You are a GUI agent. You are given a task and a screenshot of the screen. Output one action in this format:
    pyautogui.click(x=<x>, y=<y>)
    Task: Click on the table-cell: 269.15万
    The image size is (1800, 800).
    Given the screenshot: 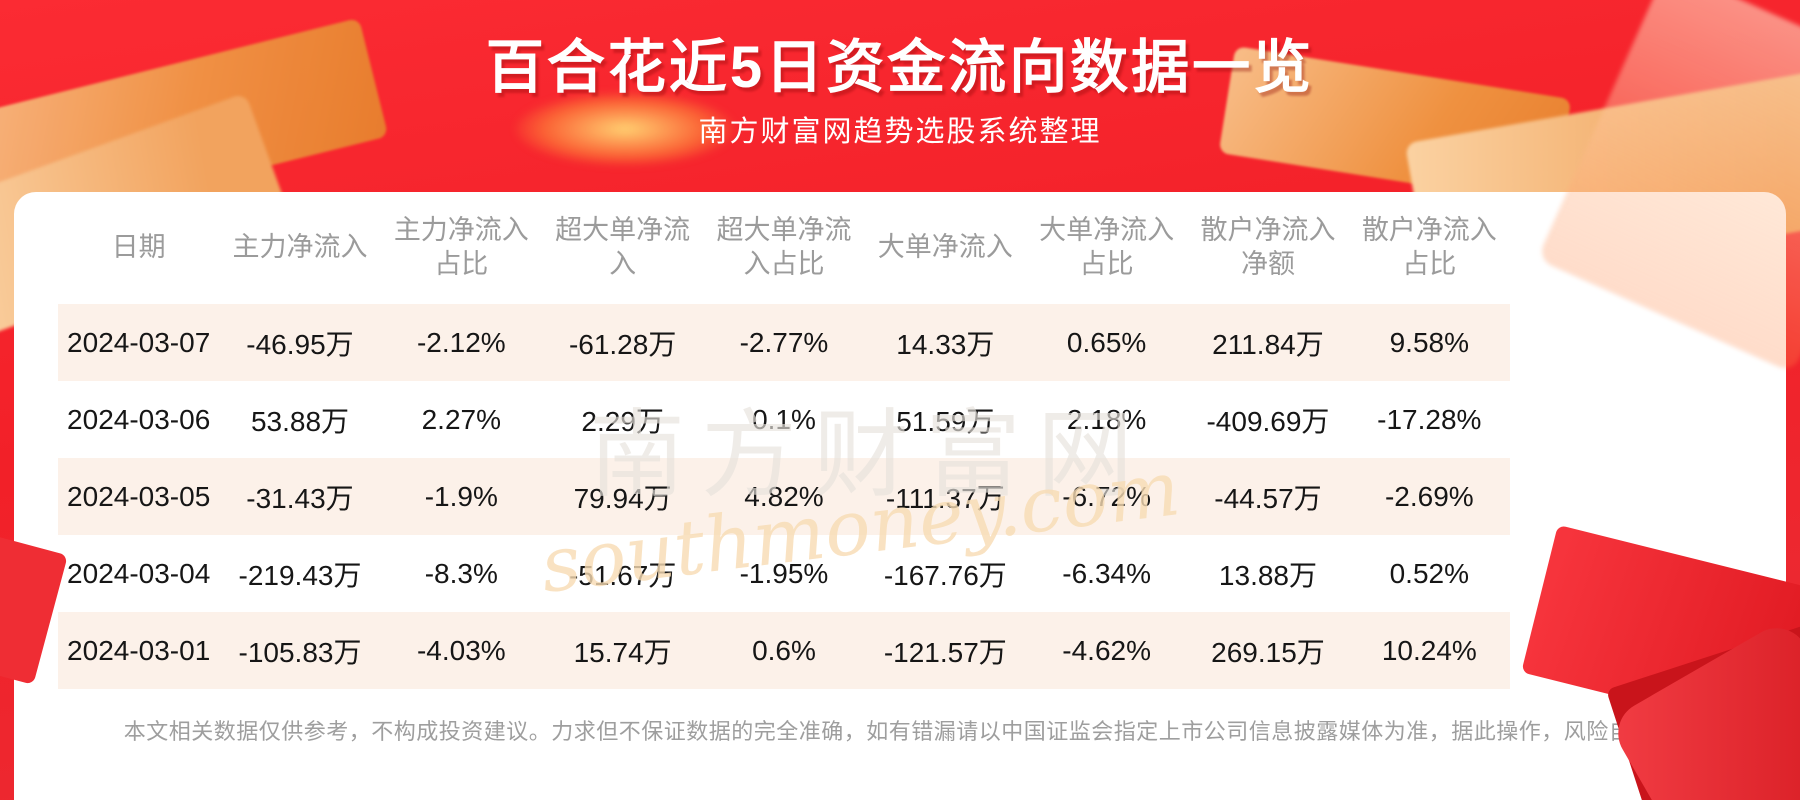 What is the action you would take?
    pyautogui.click(x=1268, y=652)
    